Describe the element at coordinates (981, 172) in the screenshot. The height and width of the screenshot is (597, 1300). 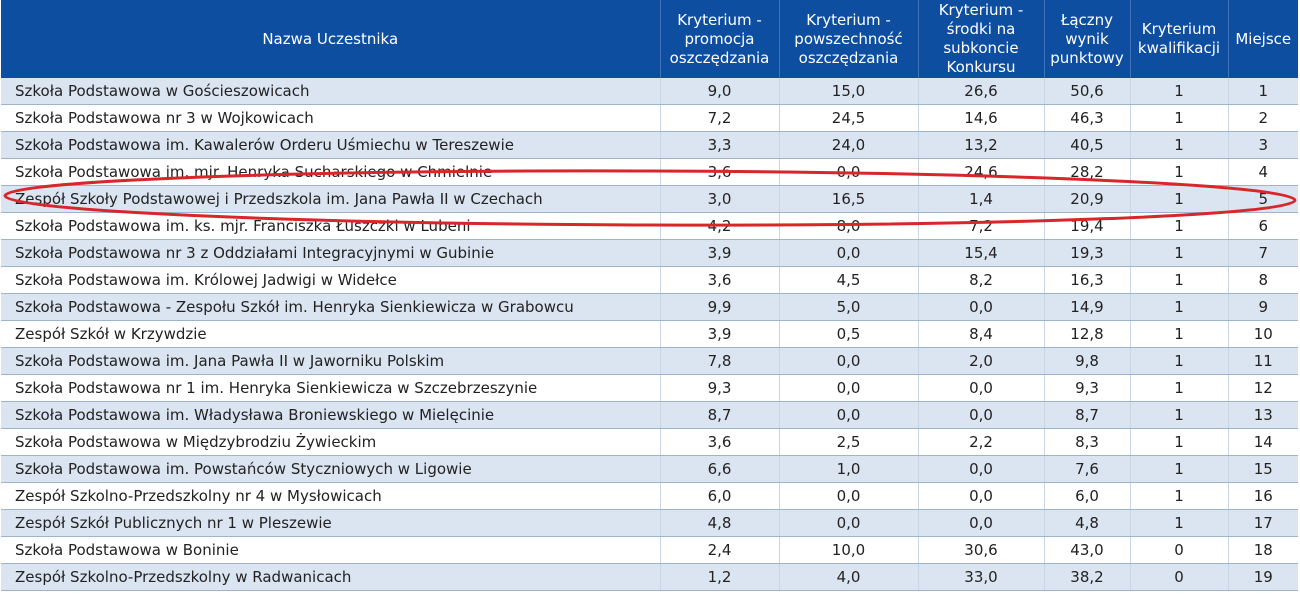
I see `cell-subaccount-score: 24,6` at that location.